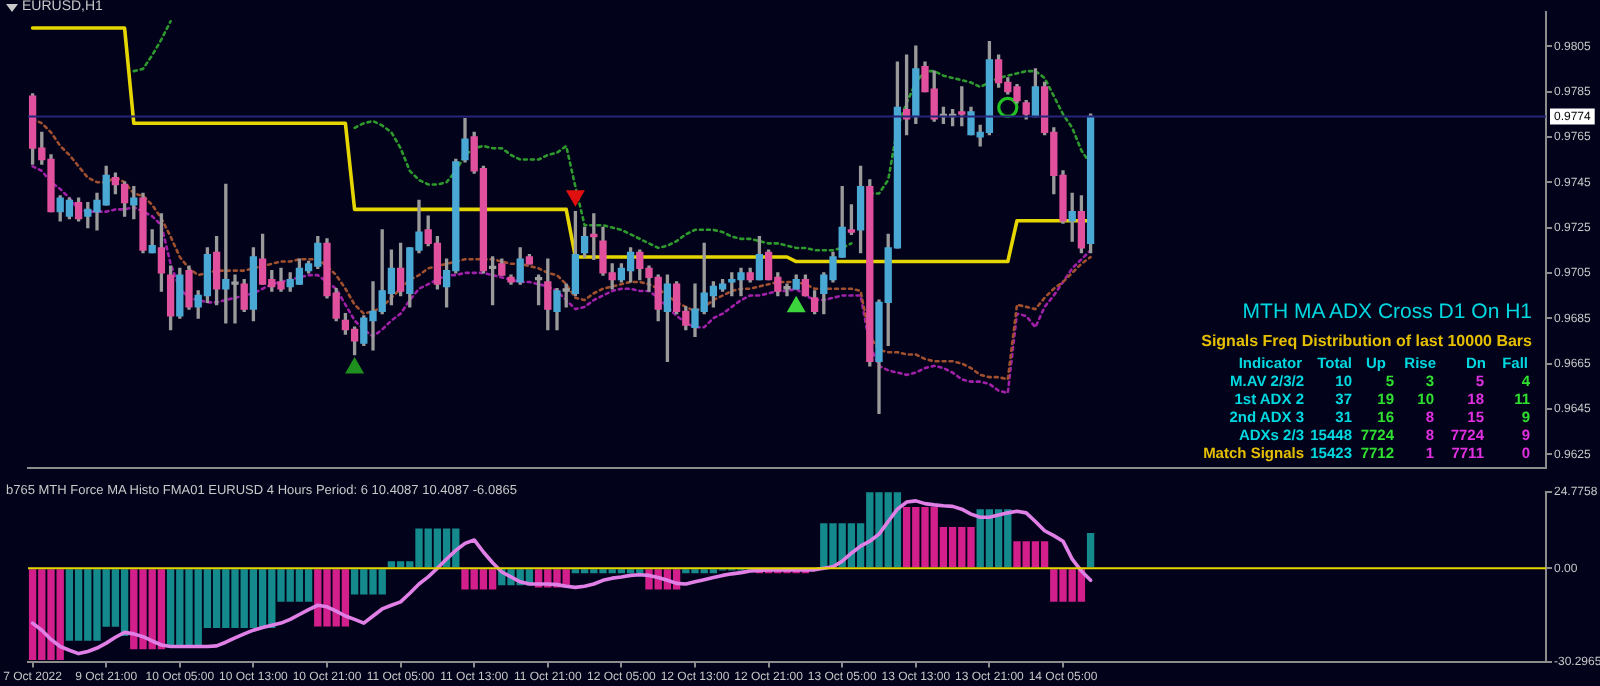 This screenshot has height=686, width=1600. What do you see at coordinates (1366, 342) in the screenshot?
I see `annotation: Signals Freq Distribution of last 10000 Bars` at bounding box center [1366, 342].